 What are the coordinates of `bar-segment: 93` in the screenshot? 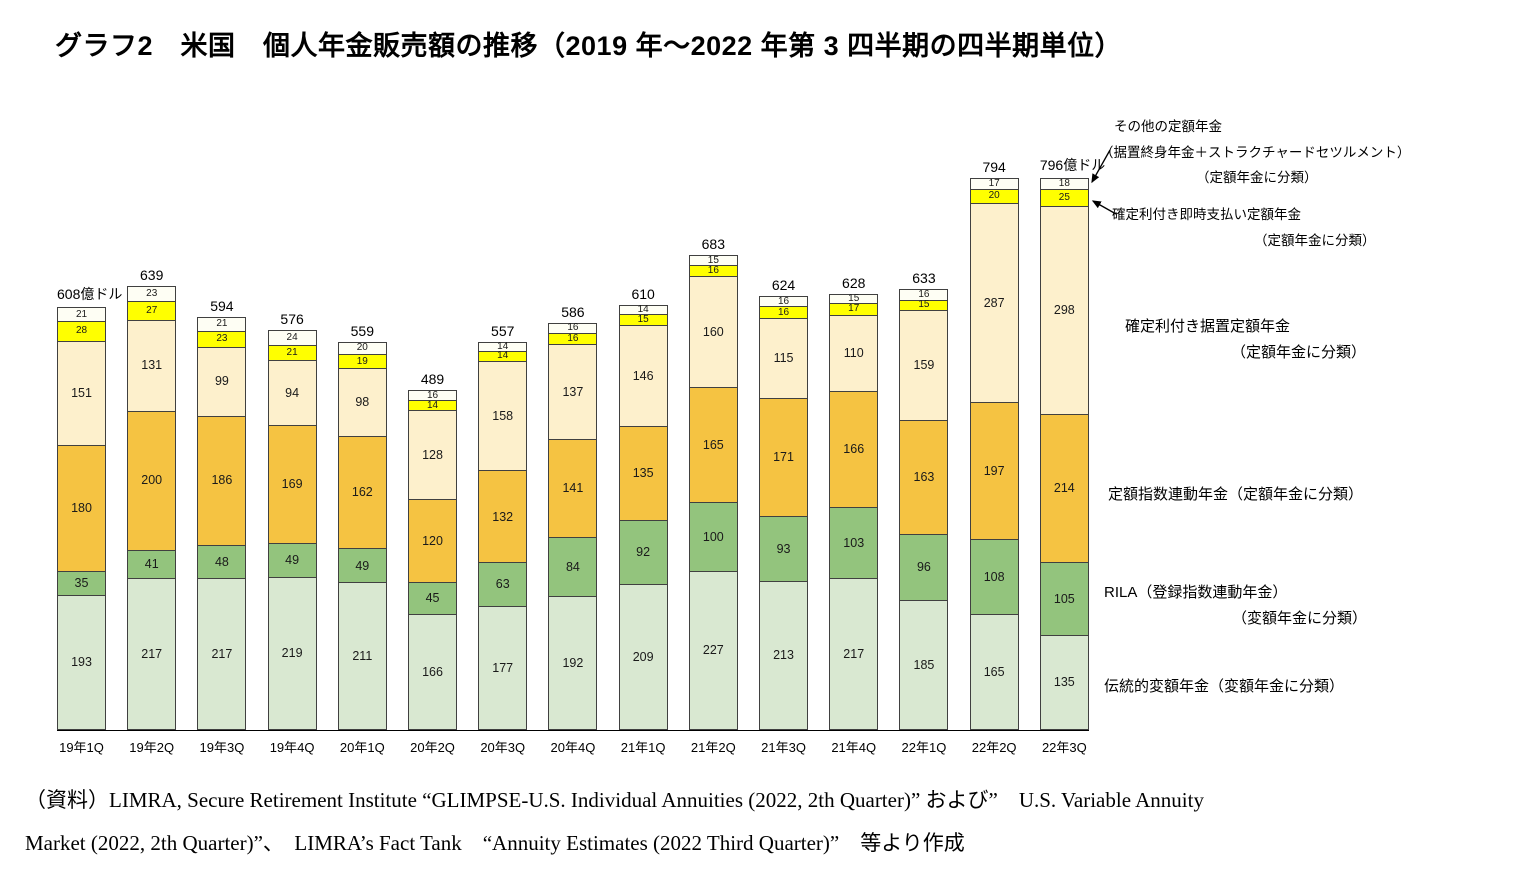 It's located at (784, 549).